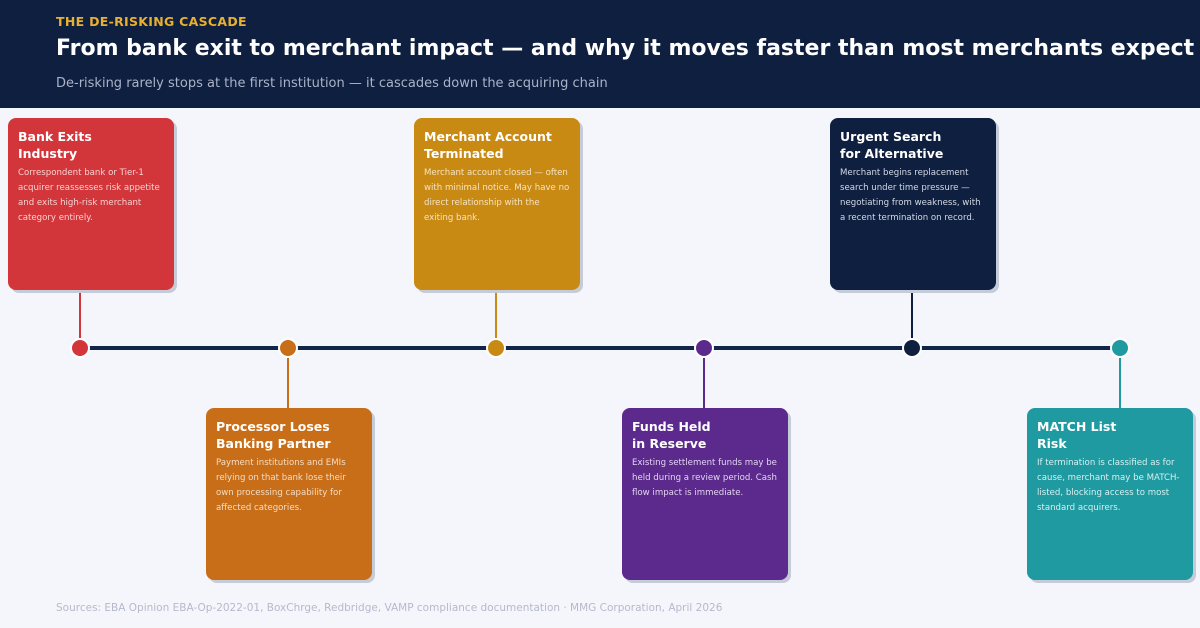 This screenshot has width=1200, height=628. What do you see at coordinates (151, 21) in the screenshot?
I see `eyebrow-label: THE DE-RISKING CASCADE` at bounding box center [151, 21].